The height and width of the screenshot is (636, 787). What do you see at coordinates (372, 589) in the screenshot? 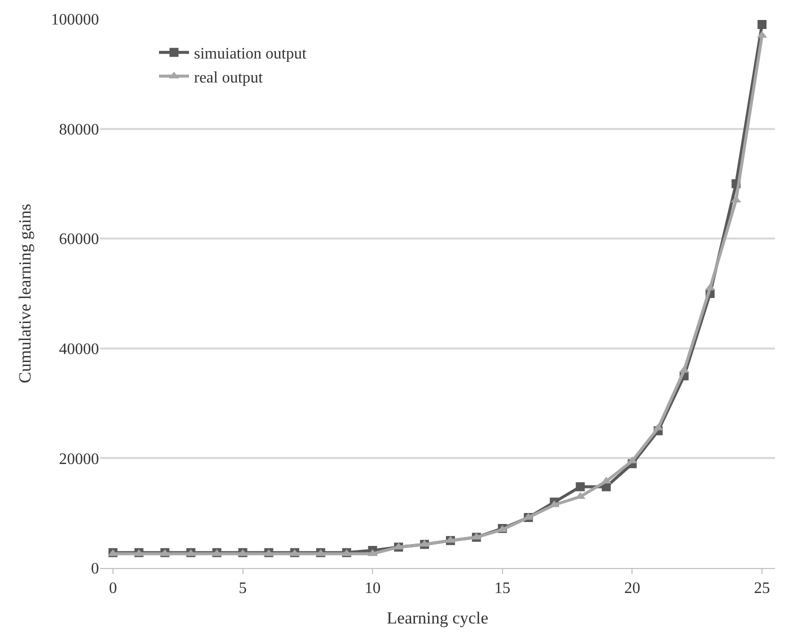
I see `x-tick-label: 10` at bounding box center [372, 589].